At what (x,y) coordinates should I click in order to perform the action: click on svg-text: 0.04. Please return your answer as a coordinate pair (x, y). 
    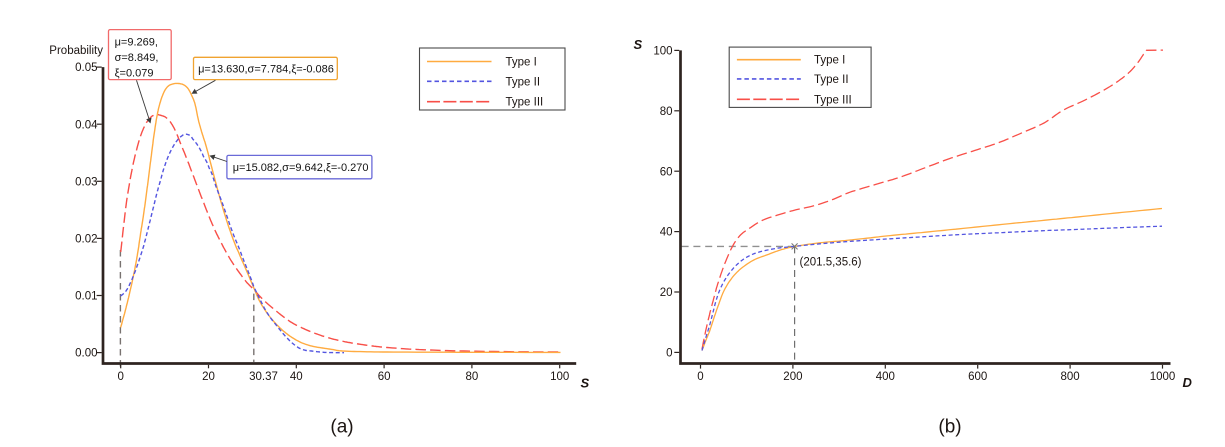
    Looking at the image, I should click on (86, 125).